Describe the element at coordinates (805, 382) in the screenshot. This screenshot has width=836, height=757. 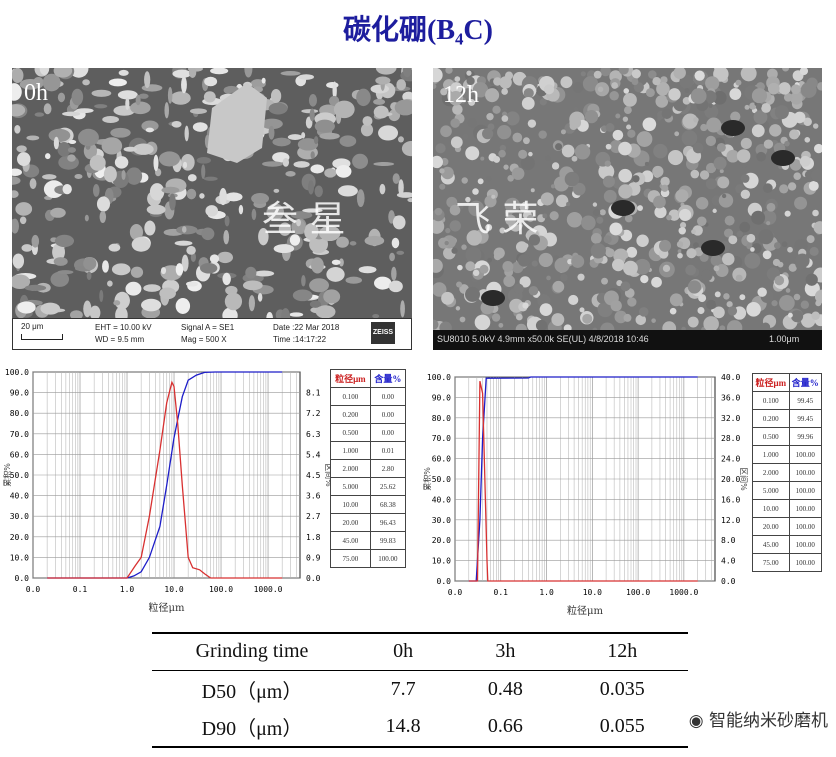
I see `col-header: 含量%` at that location.